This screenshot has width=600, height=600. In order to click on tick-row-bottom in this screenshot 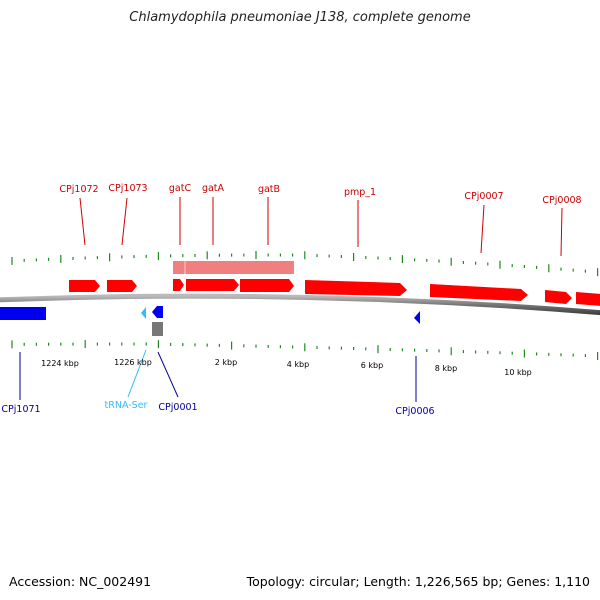, I will do `click(305, 350)`.